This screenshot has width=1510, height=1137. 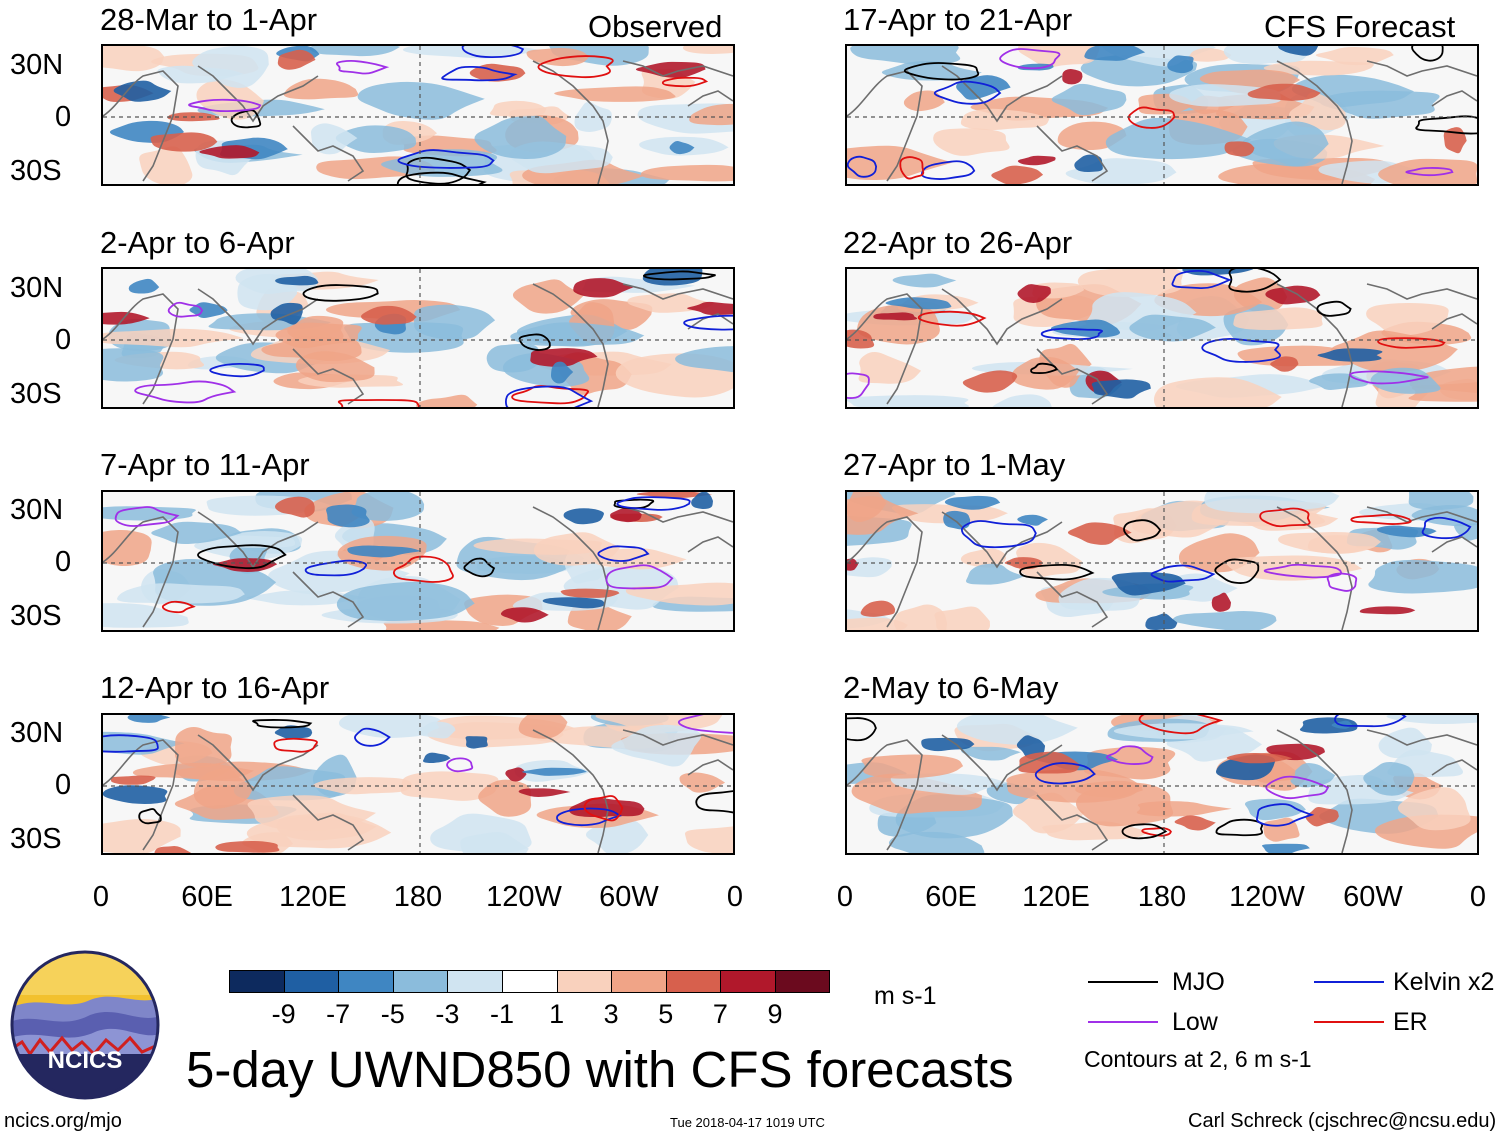 What do you see at coordinates (63, 340) in the screenshot?
I see `lat-label-eq: 0` at bounding box center [63, 340].